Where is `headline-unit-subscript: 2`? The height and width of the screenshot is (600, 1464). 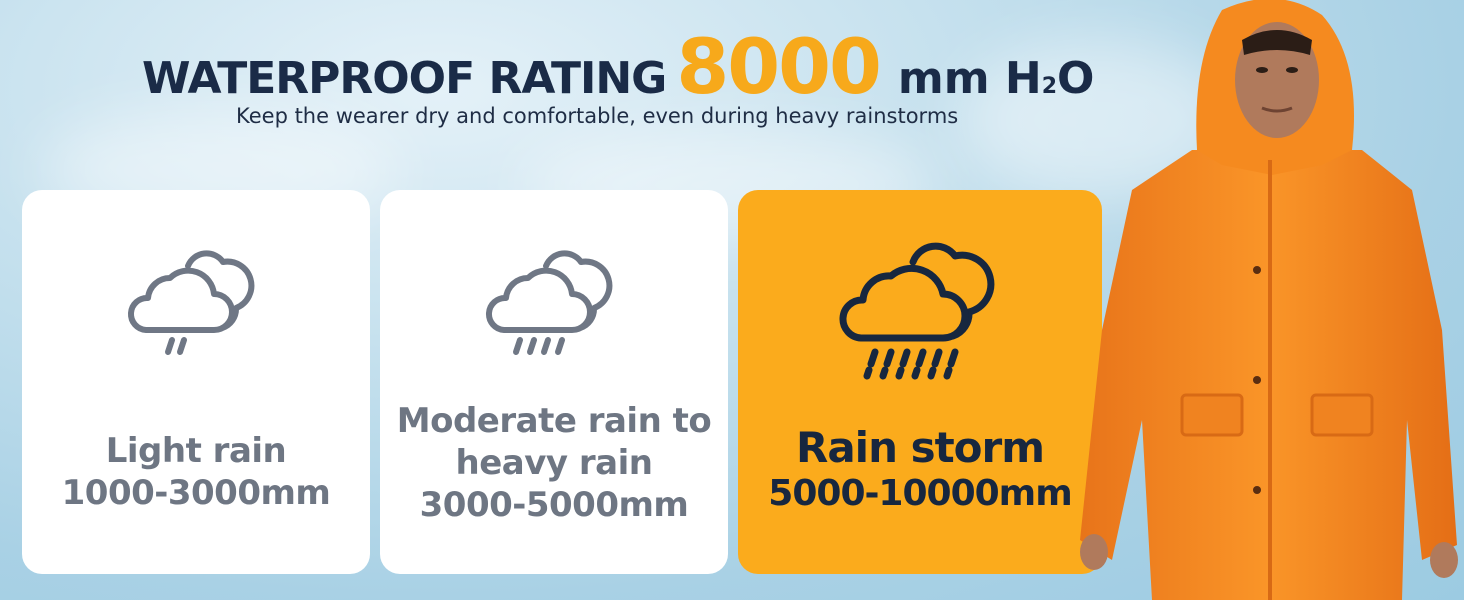 headline-unit-subscript: 2 is located at coordinates (1049, 86).